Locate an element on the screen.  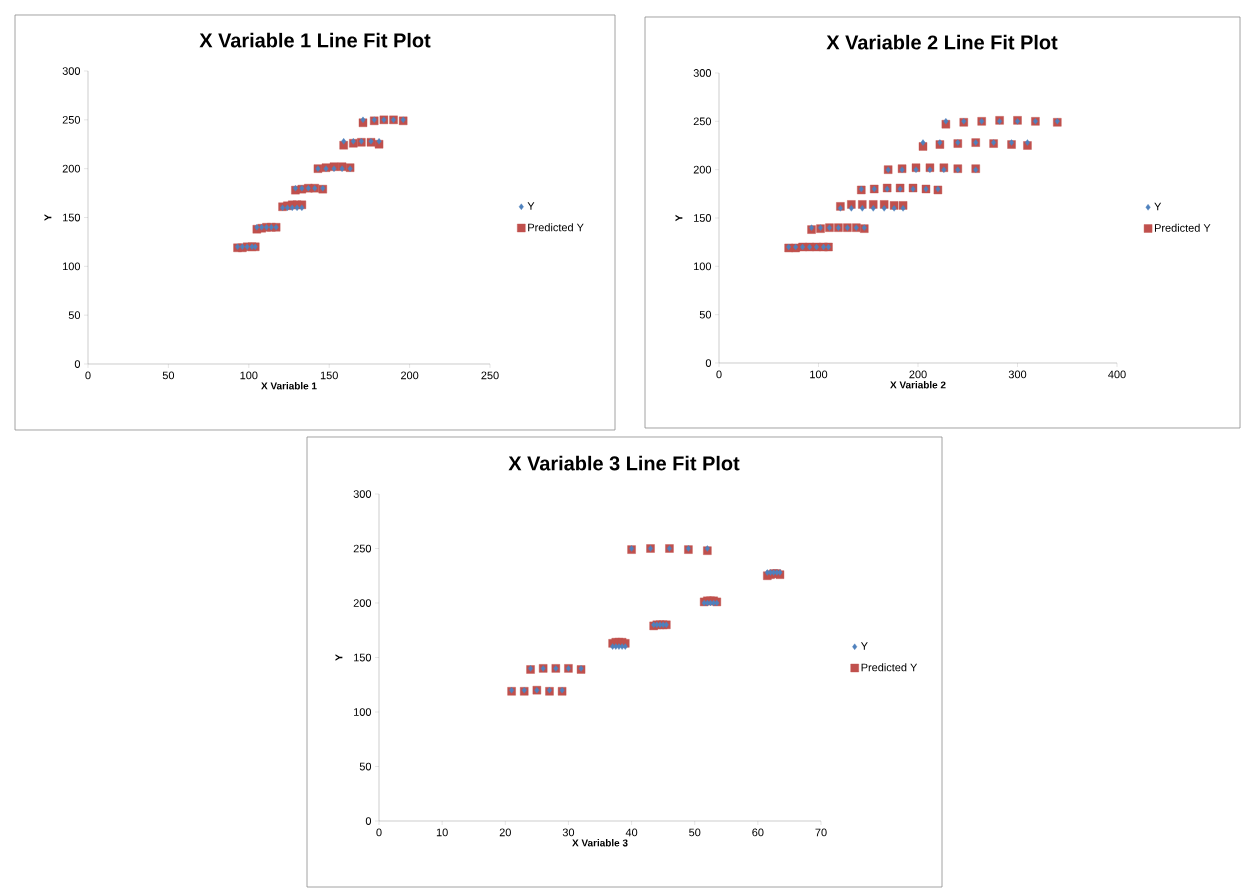
x-tick-label: 10 is located at coordinates (442, 832).